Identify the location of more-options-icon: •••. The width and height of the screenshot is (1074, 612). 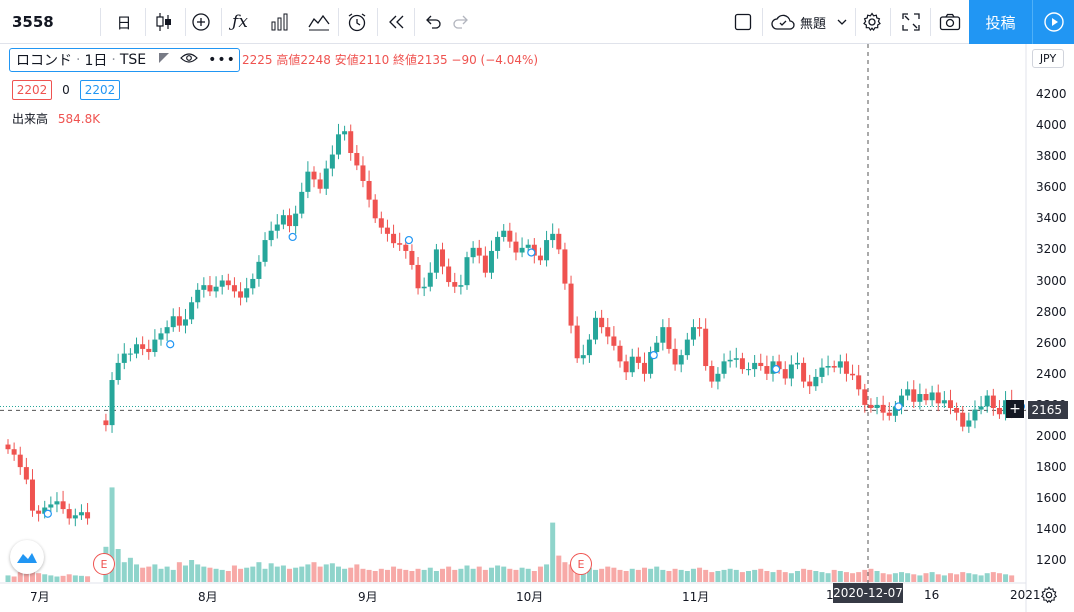
(222, 60).